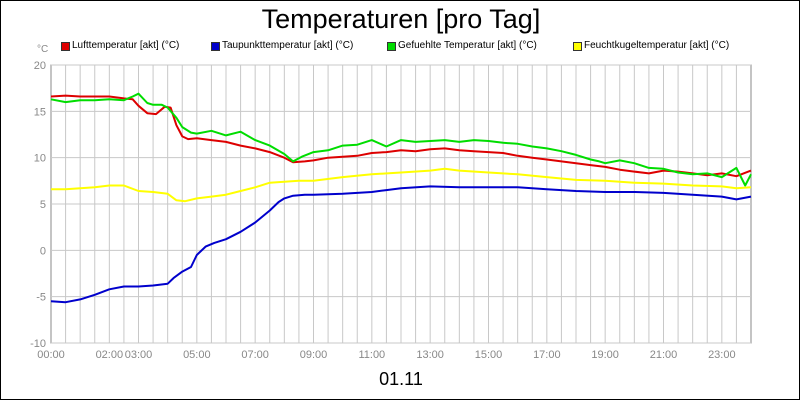 Image resolution: width=800 pixels, height=400 pixels. I want to click on legend-label: Taupunkttemperatur [akt] (°C), so click(288, 45).